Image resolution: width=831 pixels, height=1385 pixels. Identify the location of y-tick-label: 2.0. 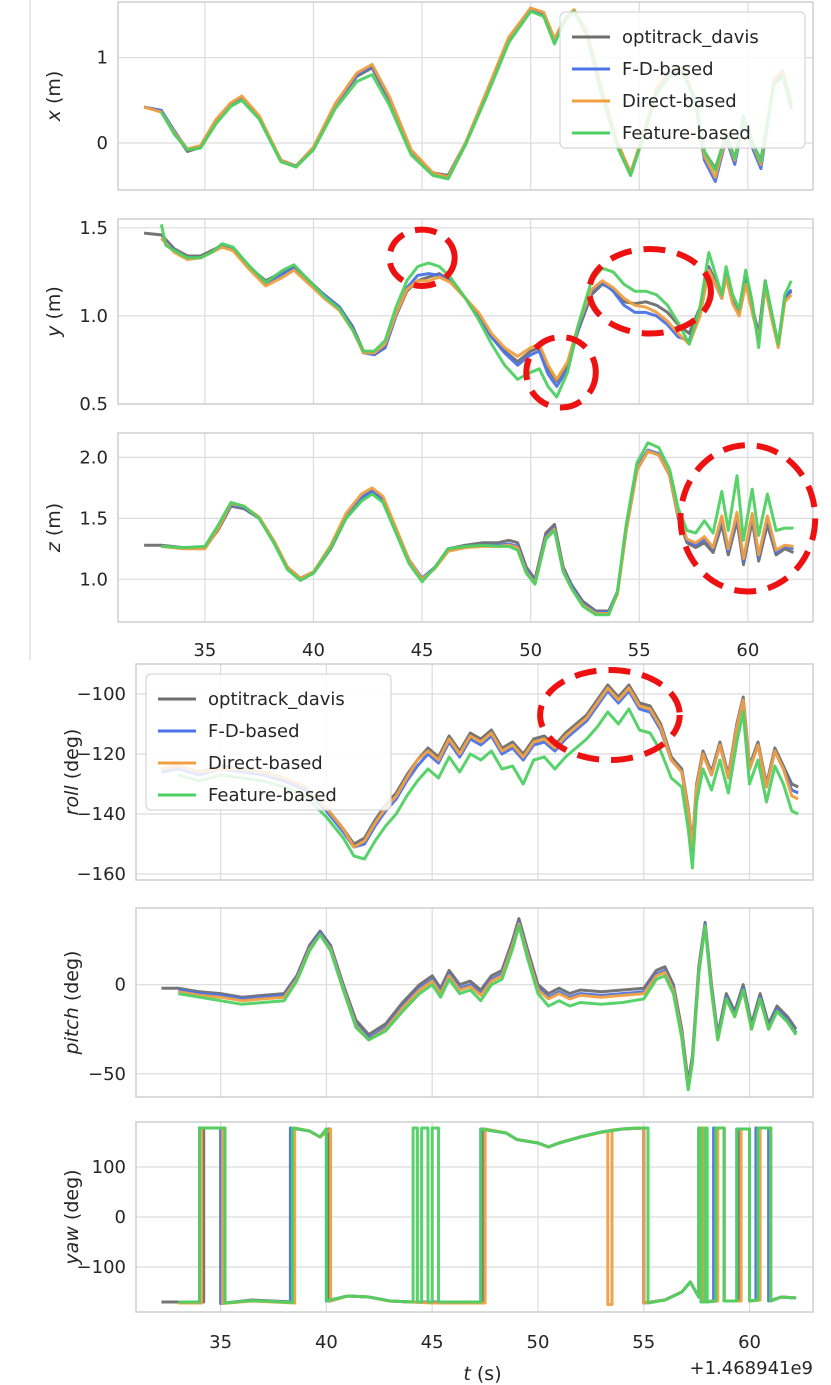
(93, 457).